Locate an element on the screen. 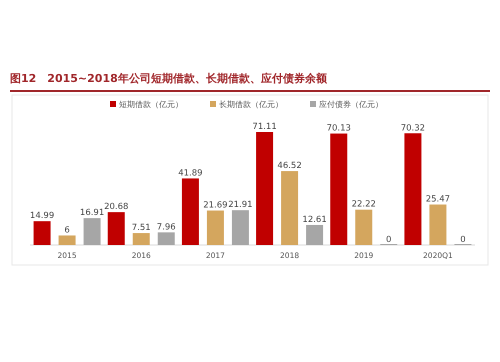 This screenshot has height=362, width=500. data-label: 20.68 is located at coordinates (116, 207).